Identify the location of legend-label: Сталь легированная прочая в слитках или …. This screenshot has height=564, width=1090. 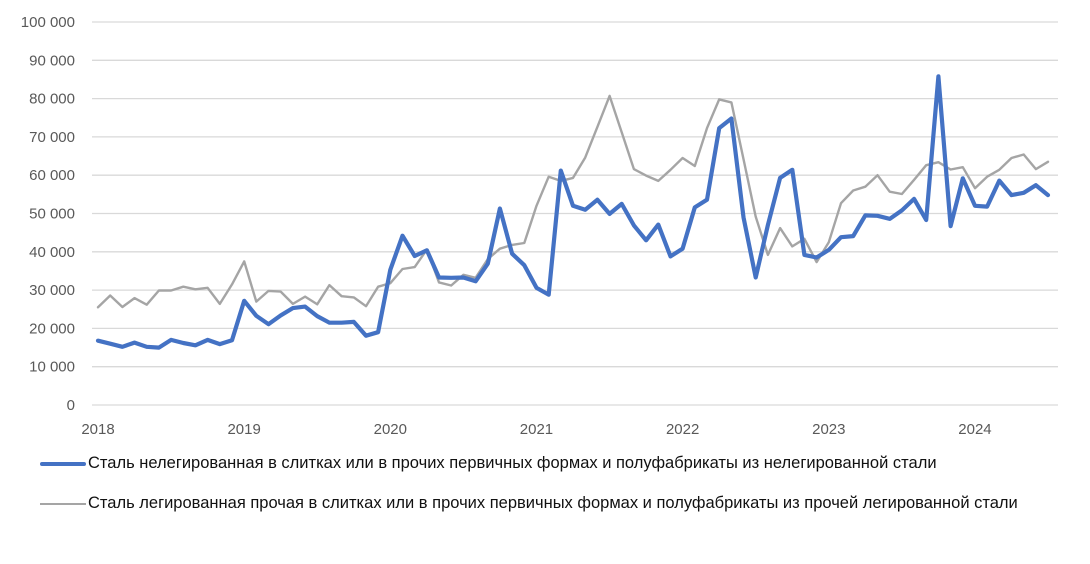
(553, 503).